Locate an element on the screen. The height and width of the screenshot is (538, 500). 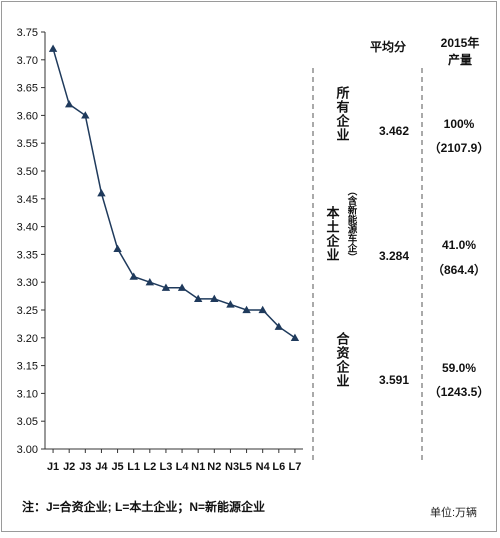
group-label-all: 所有企业 is located at coordinates (343, 113).